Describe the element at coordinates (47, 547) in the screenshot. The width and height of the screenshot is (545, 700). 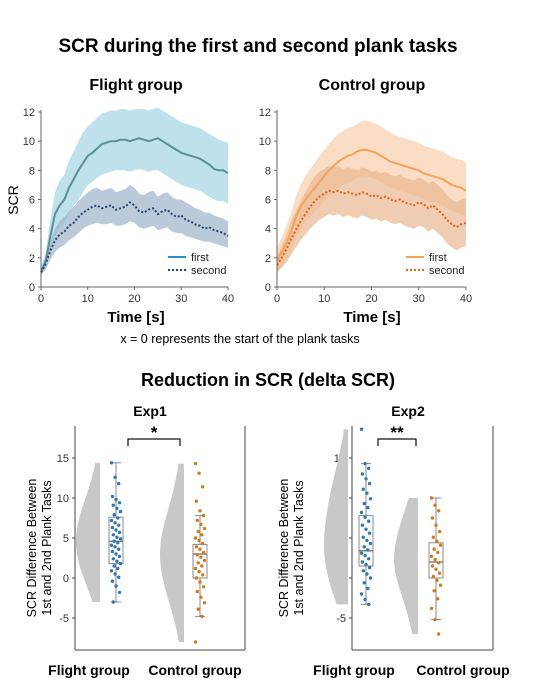
I see `y-axis-label-line2: 1st and 2nd Plank Tasks` at that location.